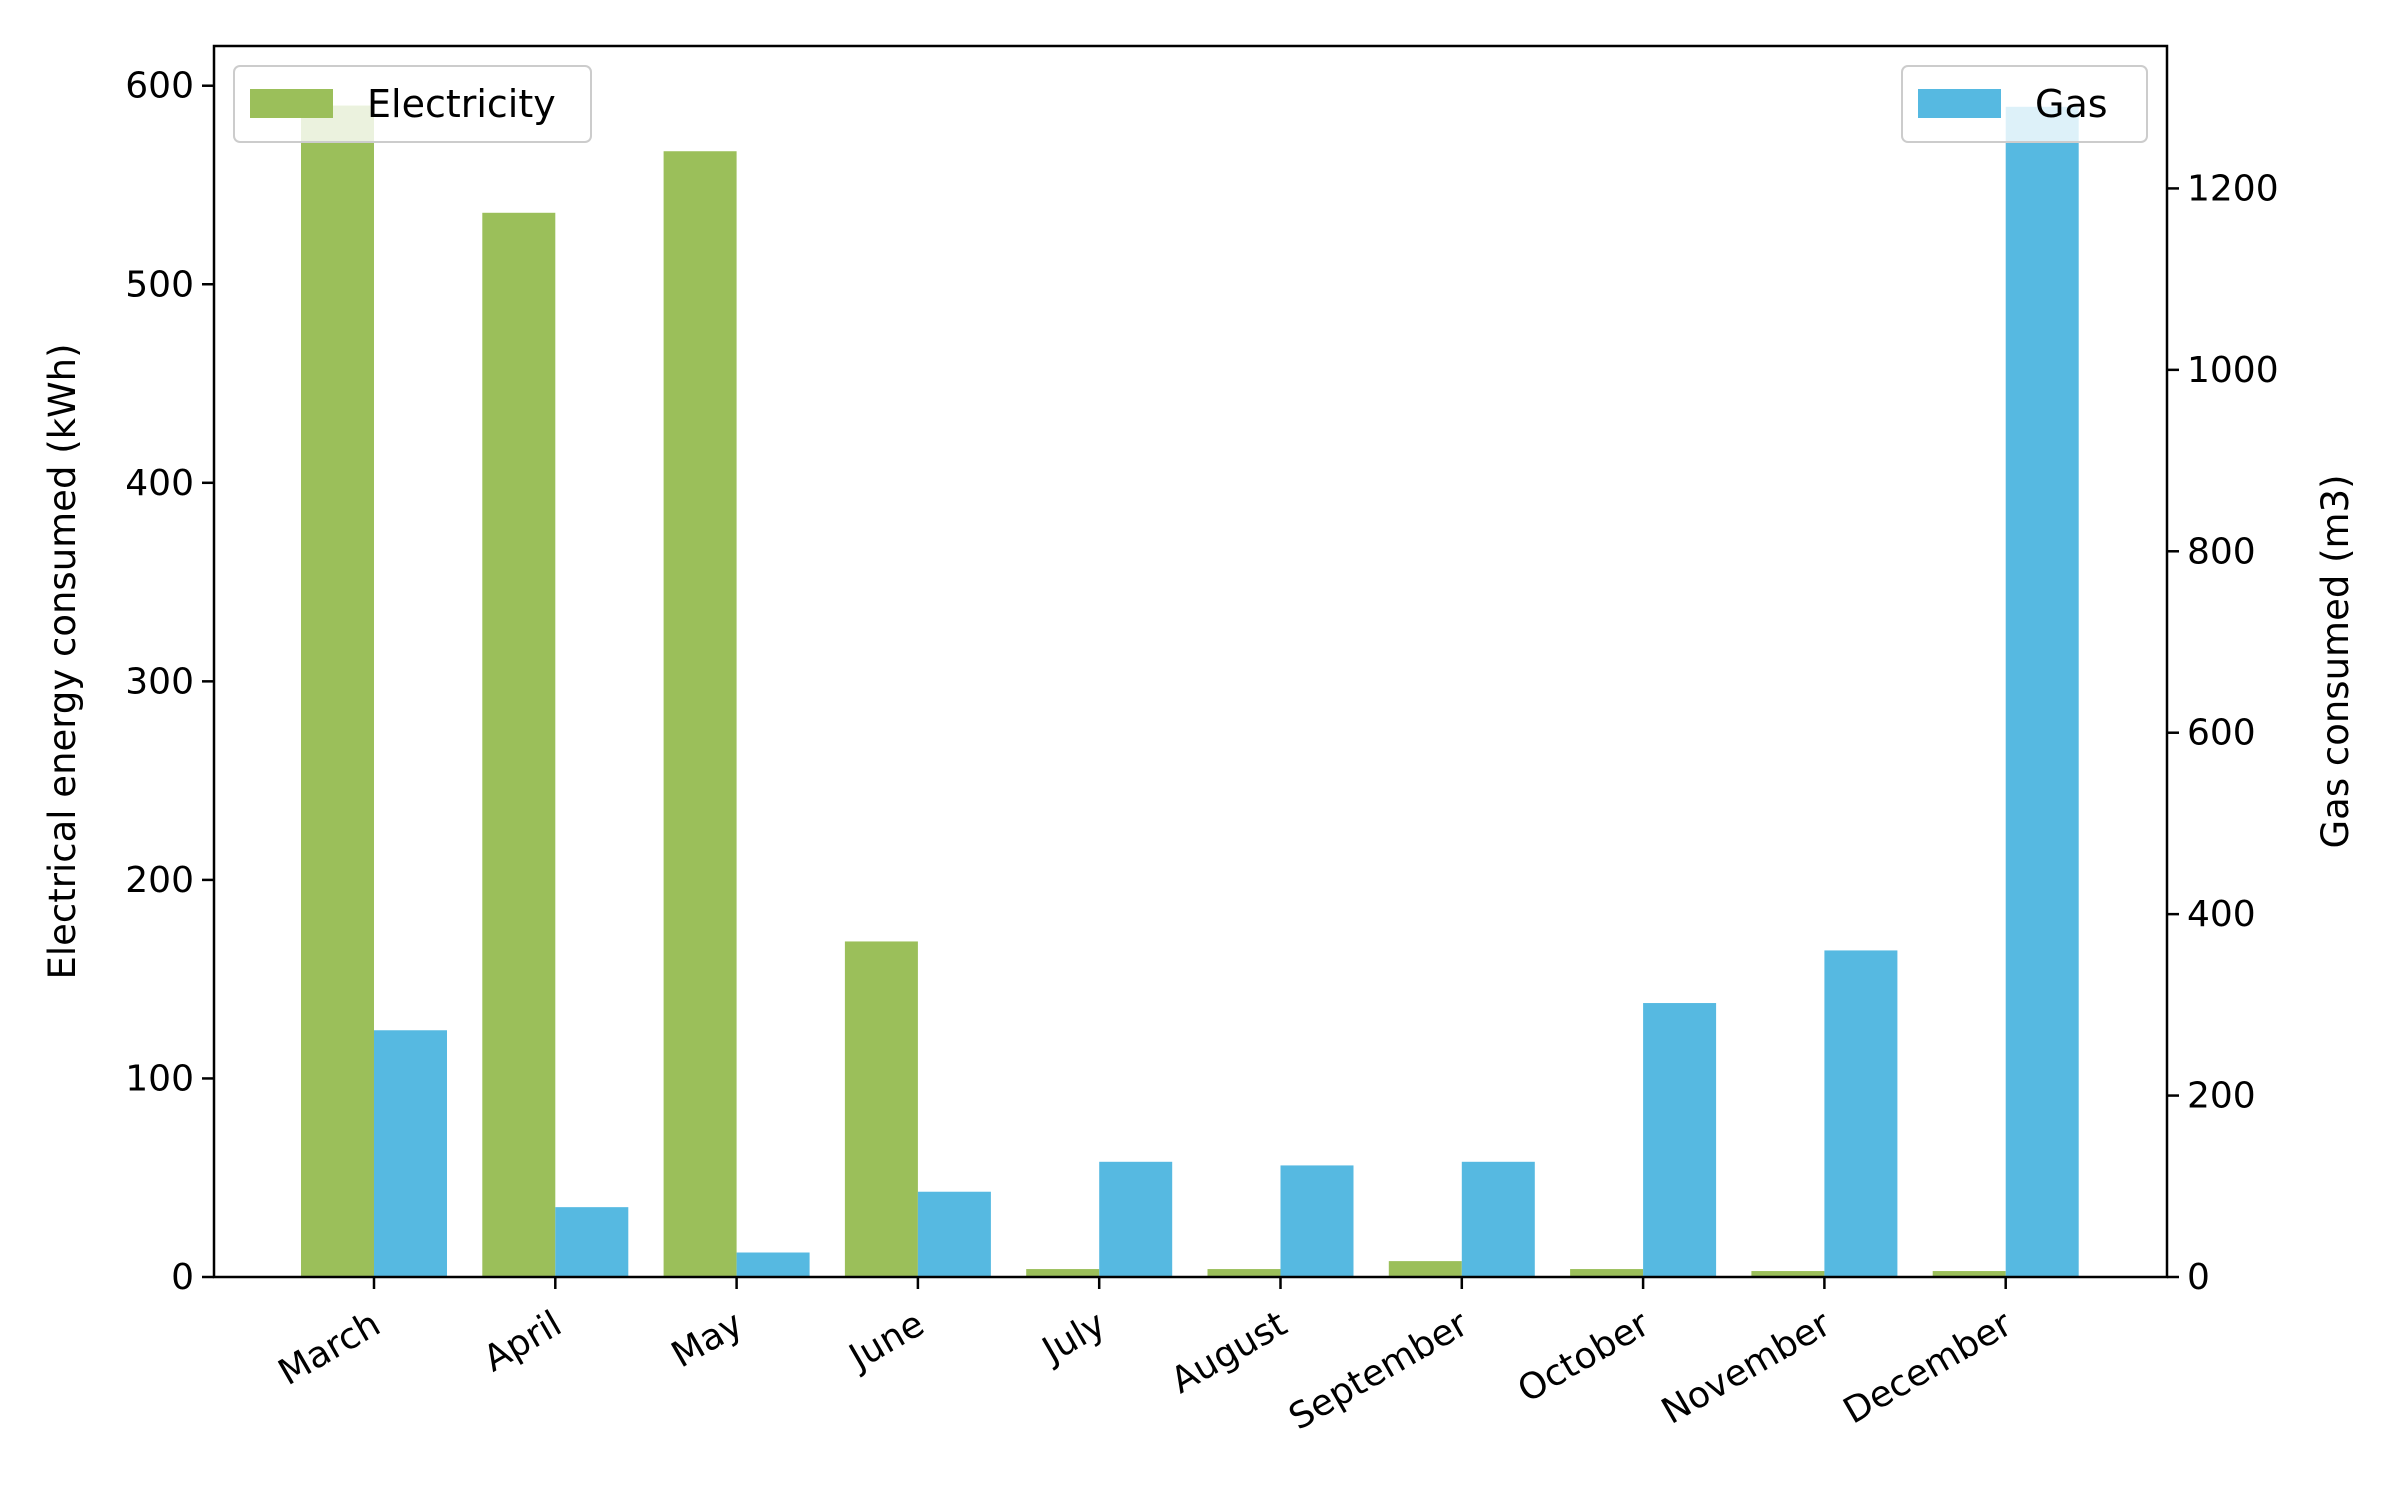 The width and height of the screenshot is (2395, 1495). I want to click on bar-electricity-august, so click(1244, 1273).